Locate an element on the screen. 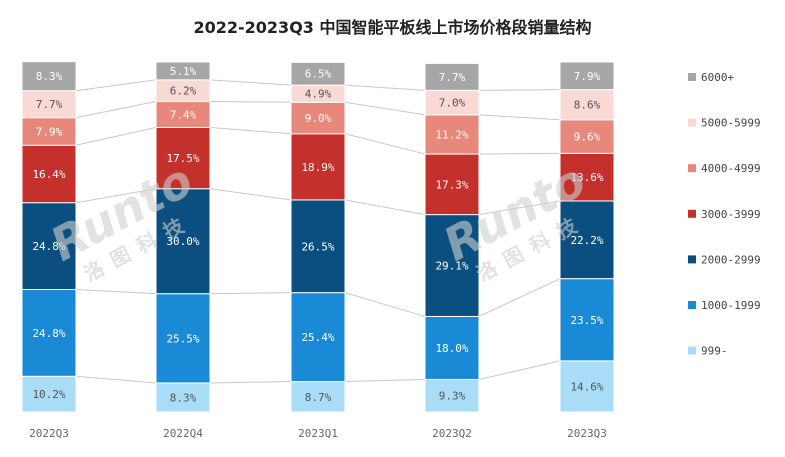 This screenshot has width=785, height=457. data-label: 30.0% is located at coordinates (182, 241).